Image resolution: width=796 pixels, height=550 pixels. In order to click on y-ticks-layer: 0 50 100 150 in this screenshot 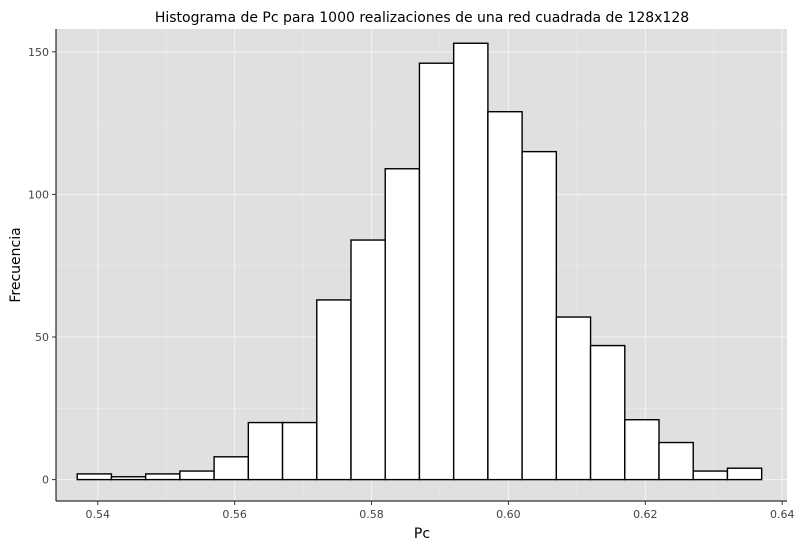, I will do `click(42, 266)`.